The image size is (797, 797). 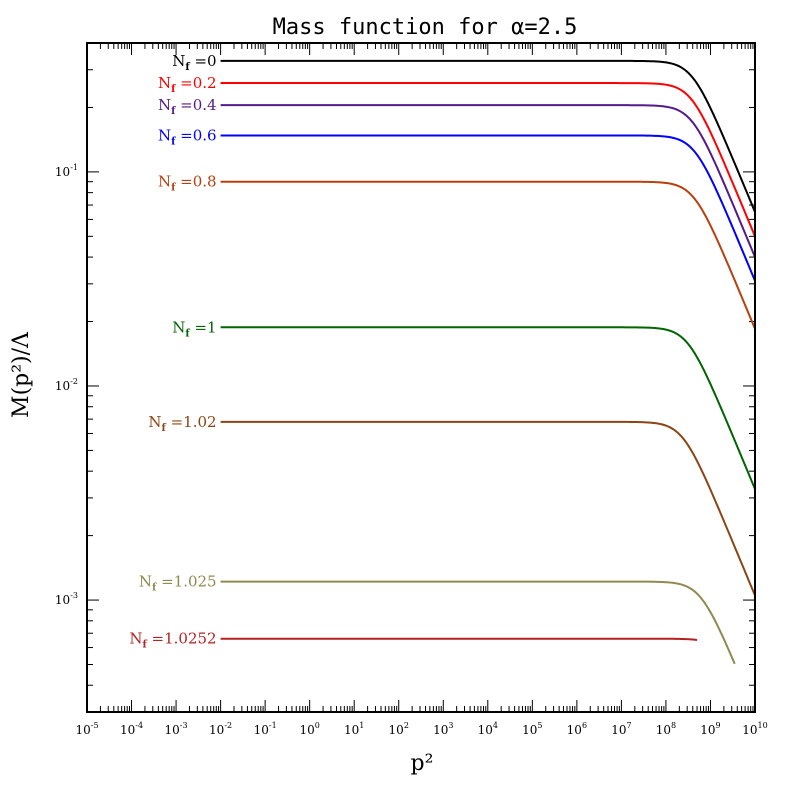 What do you see at coordinates (182, 423) in the screenshot?
I see `series-label-nf-1-02: Nf =1.02` at bounding box center [182, 423].